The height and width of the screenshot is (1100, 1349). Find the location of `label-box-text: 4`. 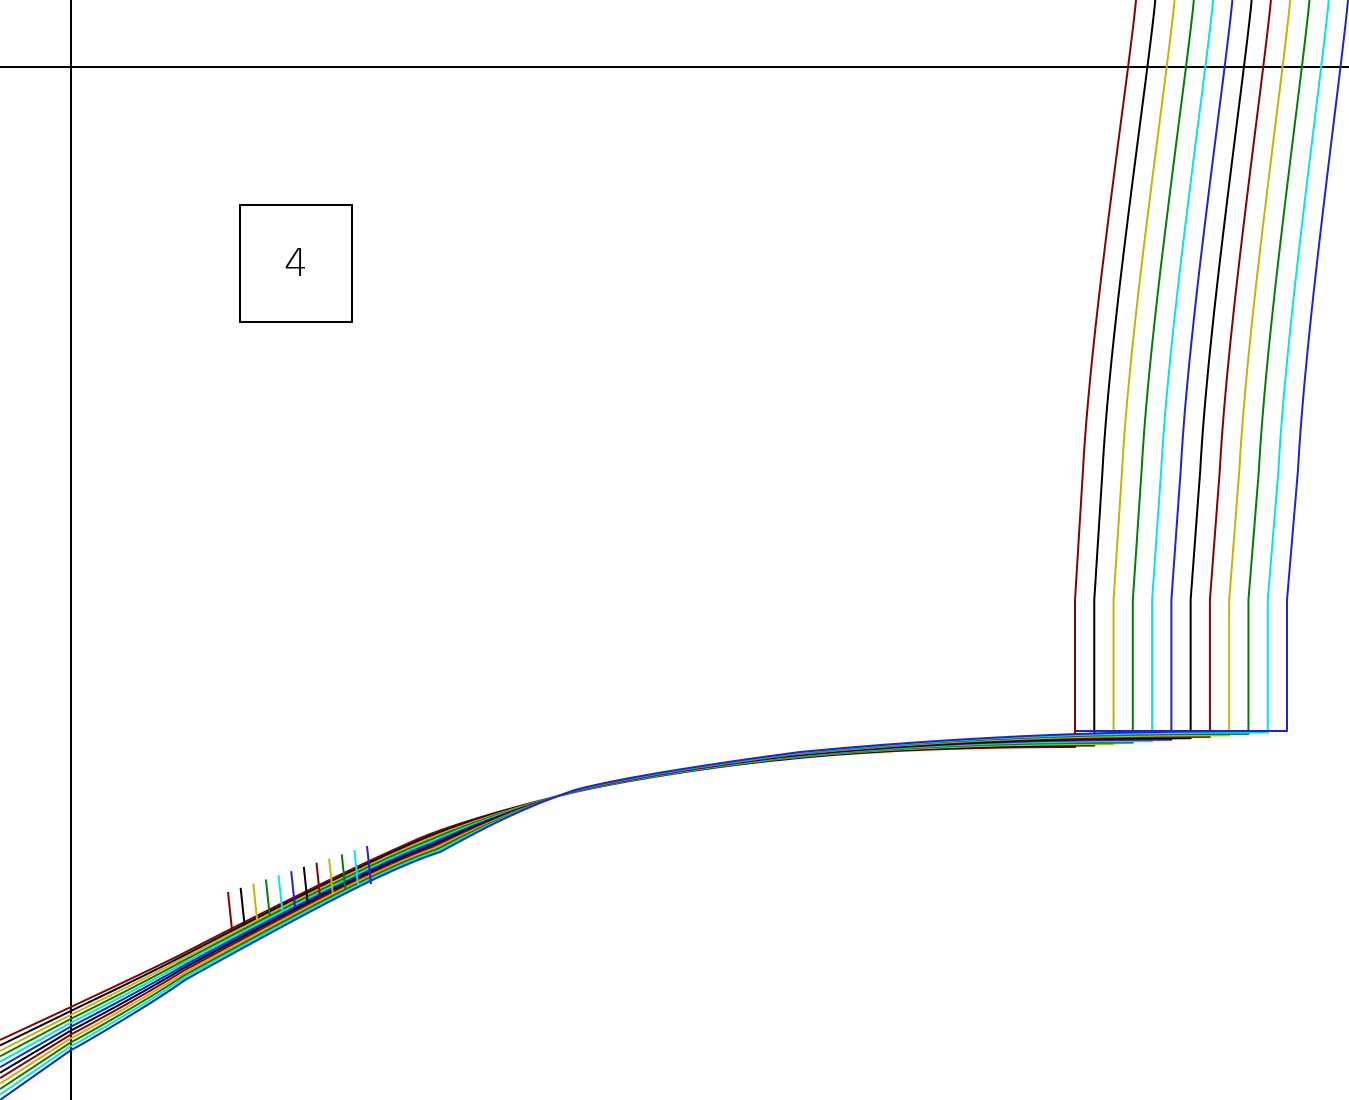

label-box-text: 4 is located at coordinates (296, 263).